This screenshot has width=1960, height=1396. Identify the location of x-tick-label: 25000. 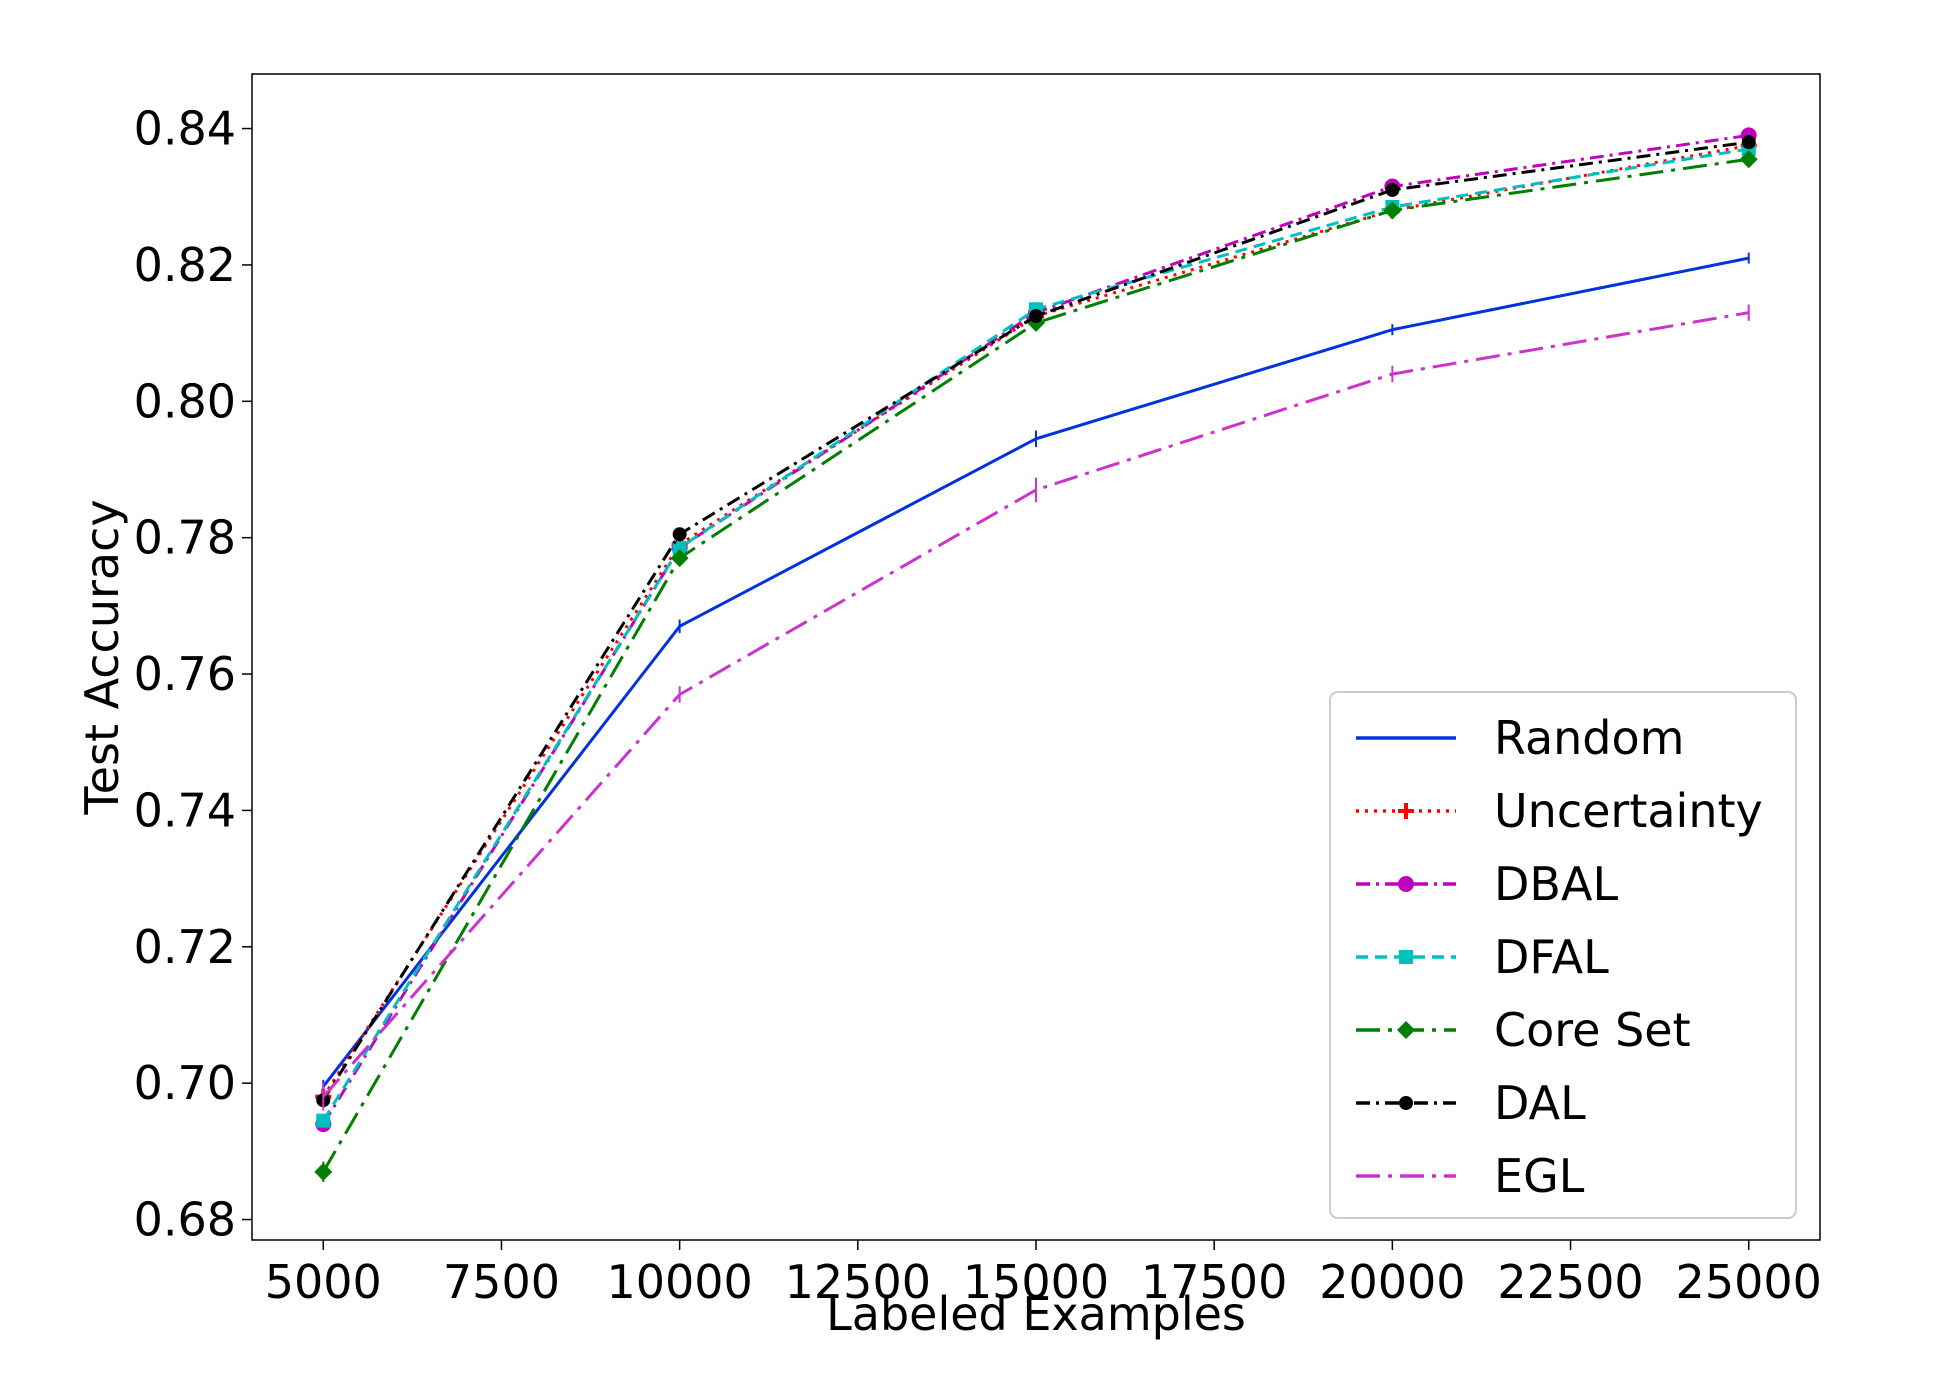
(1749, 1282).